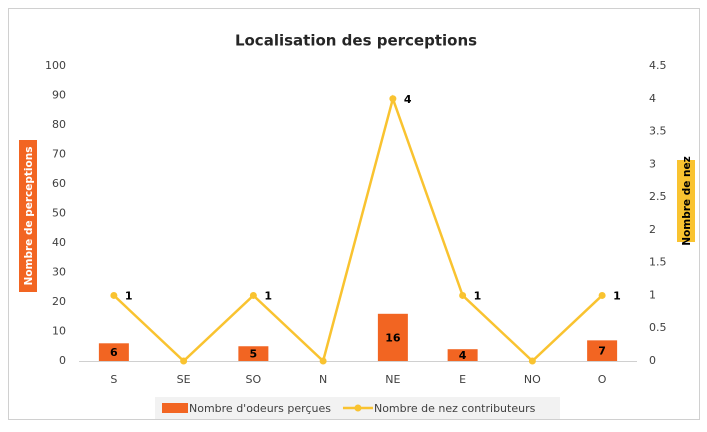 This screenshot has width=707, height=432. Describe the element at coordinates (658, 196) in the screenshot. I see `y2-tick-label: 2.5` at that location.